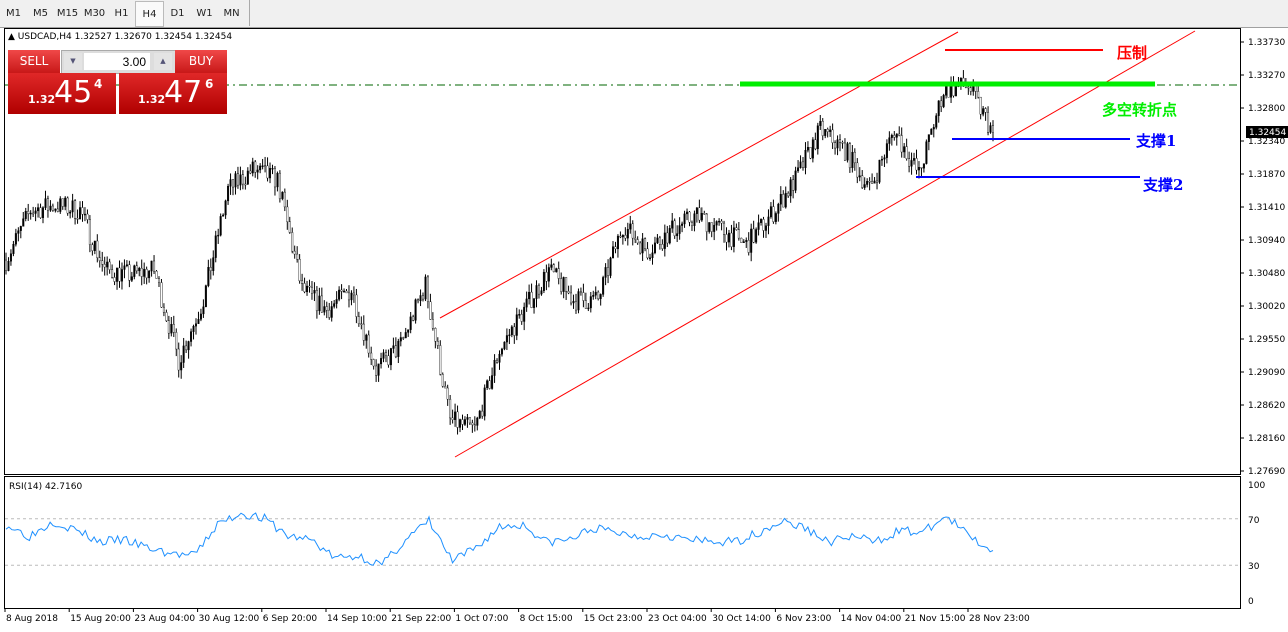 Image resolution: width=1288 pixels, height=632 pixels. I want to click on tab-h4: H4, so click(149, 14).